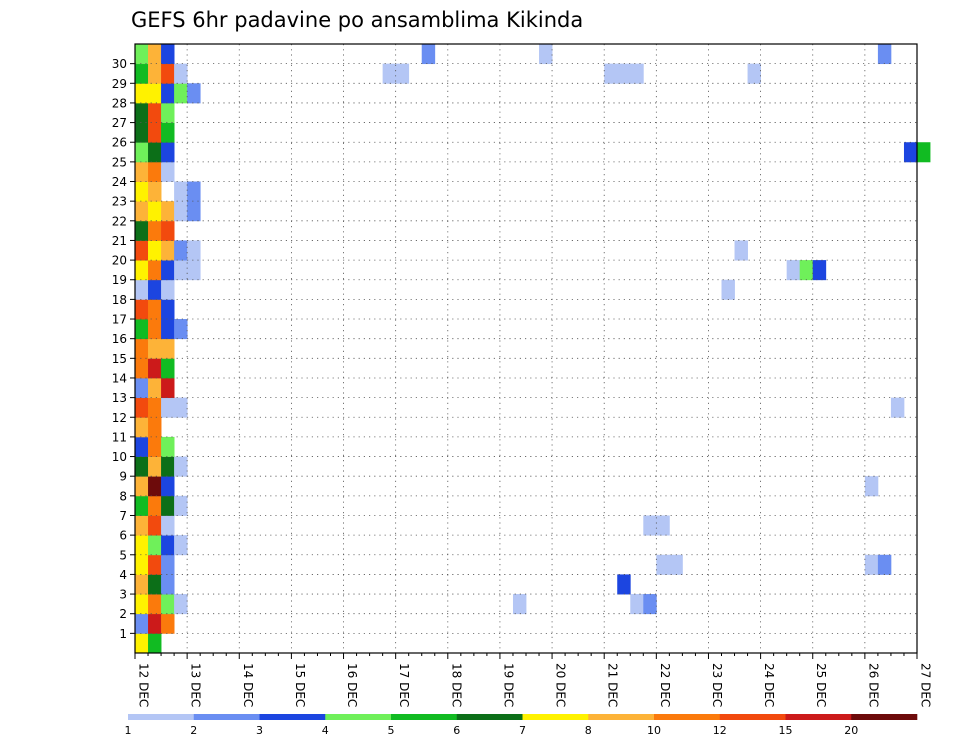 Image resolution: width=960 pixels, height=742 pixels. What do you see at coordinates (786, 730) in the screenshot?
I see `legend-label: 15` at bounding box center [786, 730].